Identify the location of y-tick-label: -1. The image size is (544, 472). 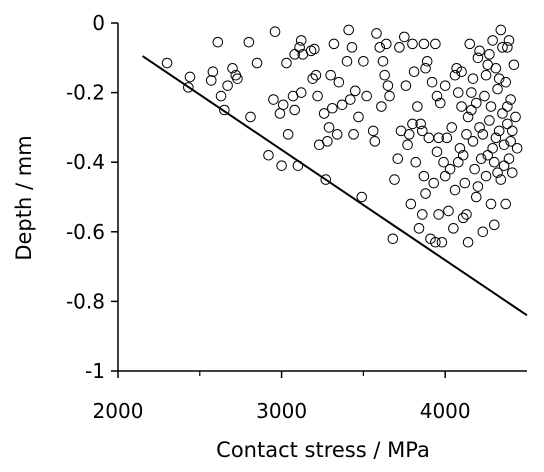
(95, 371).